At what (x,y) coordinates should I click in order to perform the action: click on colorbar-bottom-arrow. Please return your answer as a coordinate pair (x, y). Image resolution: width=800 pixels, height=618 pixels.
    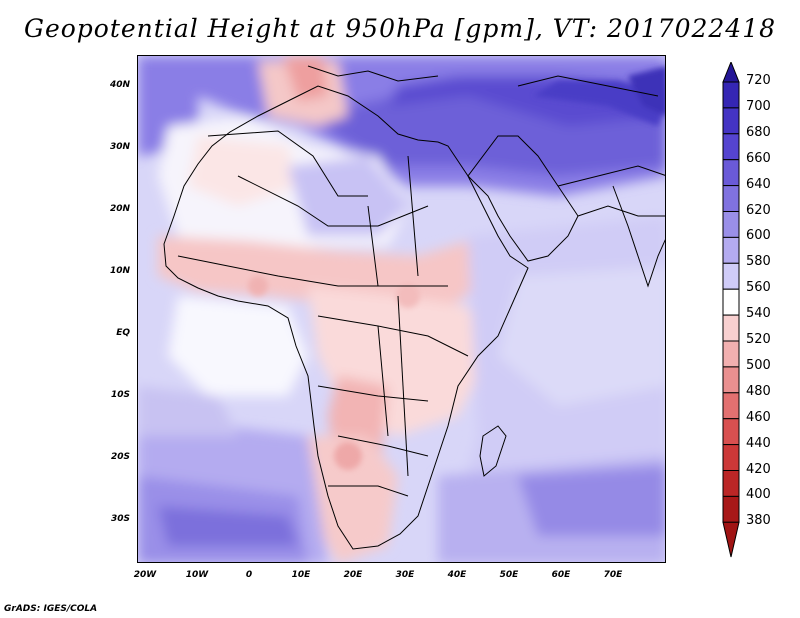
    Looking at the image, I should click on (731, 539).